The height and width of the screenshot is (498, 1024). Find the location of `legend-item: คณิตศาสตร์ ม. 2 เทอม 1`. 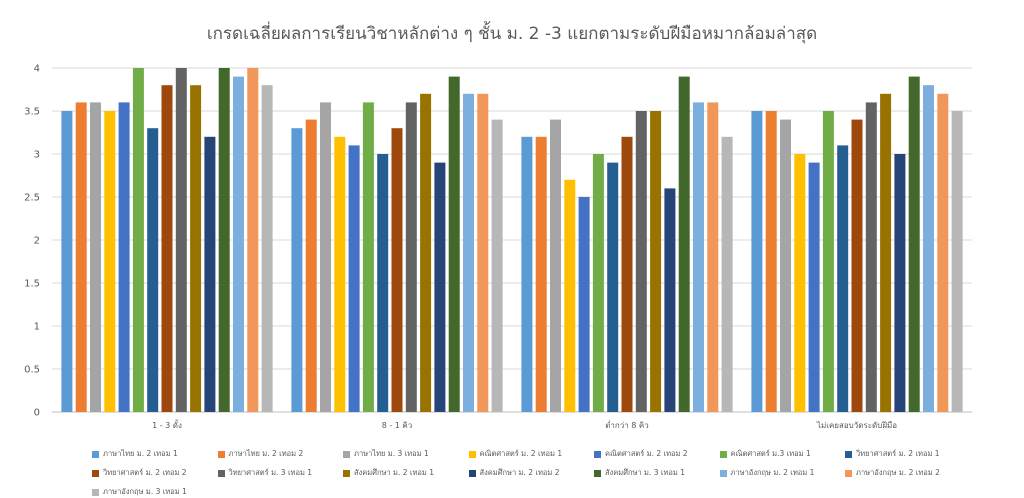

legend-item: คณิตศาสตร์ ม. 2 เทอม 1 is located at coordinates (515, 454).